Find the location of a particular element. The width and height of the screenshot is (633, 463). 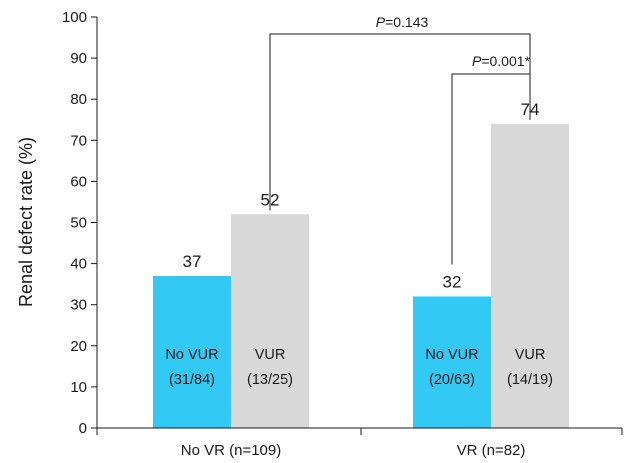

bar-count-label: (13/25) is located at coordinates (270, 380).